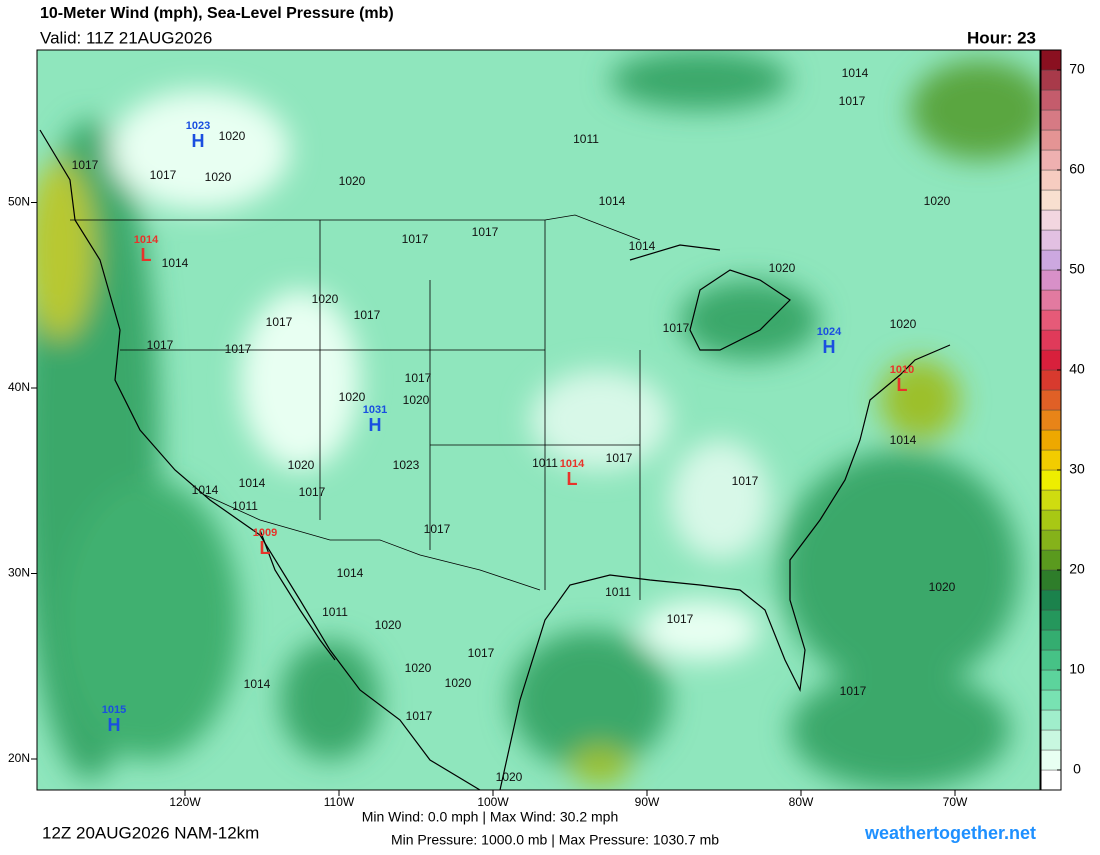 The image size is (1100, 855). I want to click on isobar-label: 1023, so click(406, 465).